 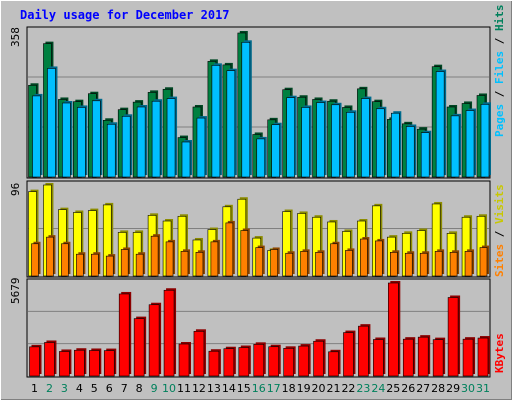 I want to click on day-label-3: 3, so click(x=64, y=388).